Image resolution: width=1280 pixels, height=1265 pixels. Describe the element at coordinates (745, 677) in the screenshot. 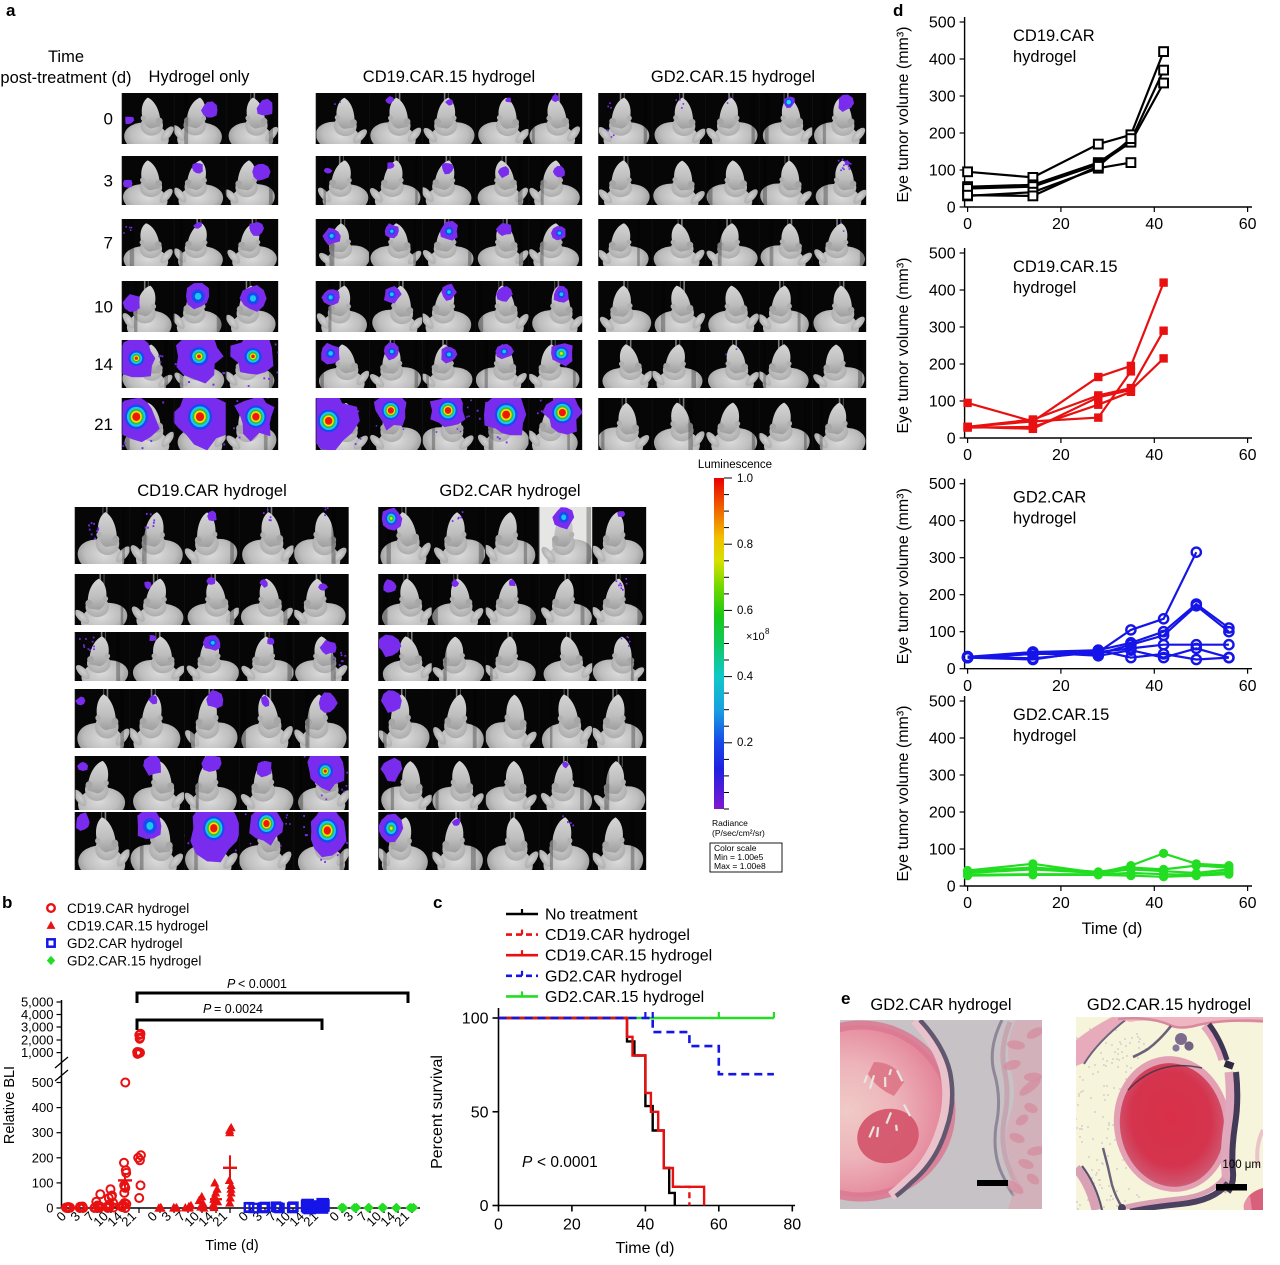

I see `svg-text: 0.4` at that location.